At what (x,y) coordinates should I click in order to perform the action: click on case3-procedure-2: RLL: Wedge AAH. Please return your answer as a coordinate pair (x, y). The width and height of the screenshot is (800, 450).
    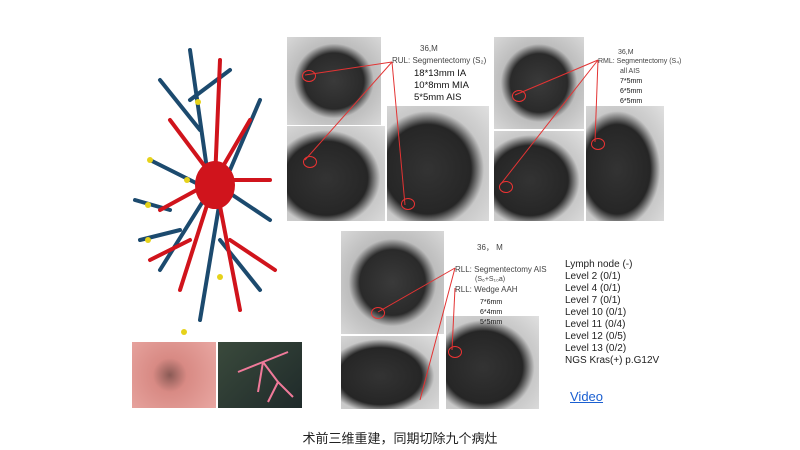
    Looking at the image, I should click on (486, 289).